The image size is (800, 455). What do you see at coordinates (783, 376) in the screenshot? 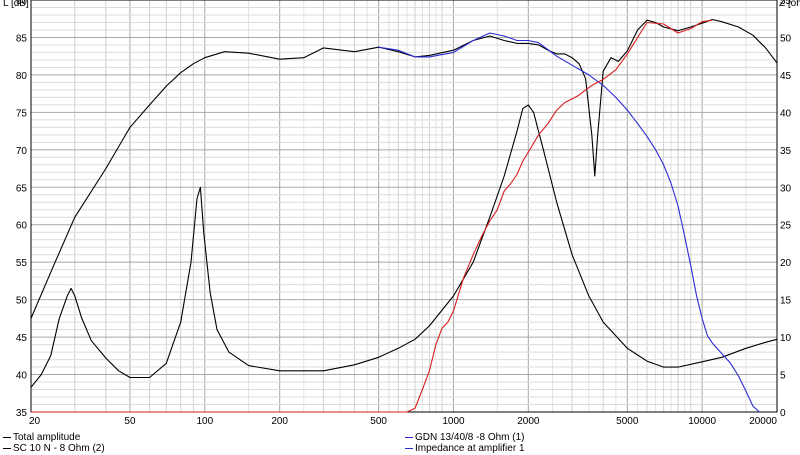
I see `y-right-tick-label: 5` at bounding box center [783, 376].